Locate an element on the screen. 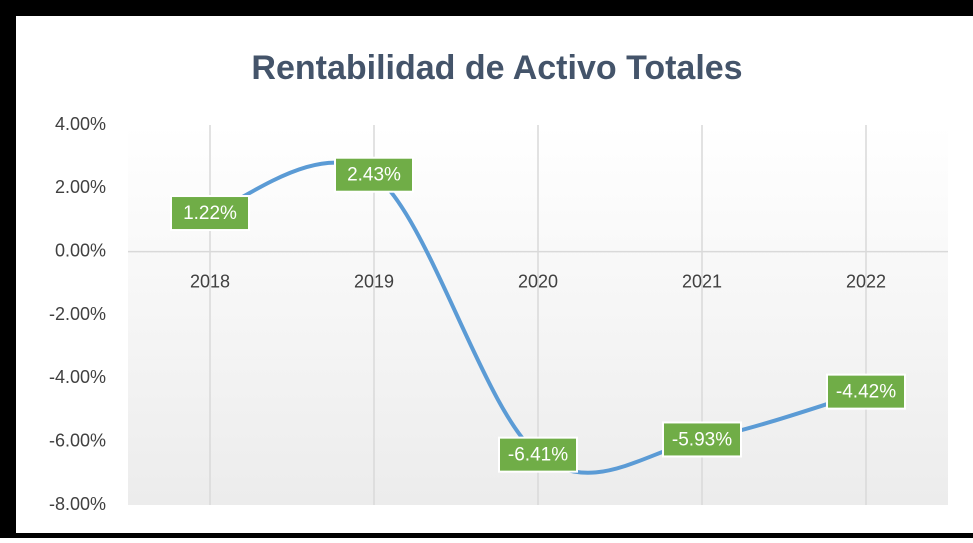  data-label: 1.22% is located at coordinates (210, 213).